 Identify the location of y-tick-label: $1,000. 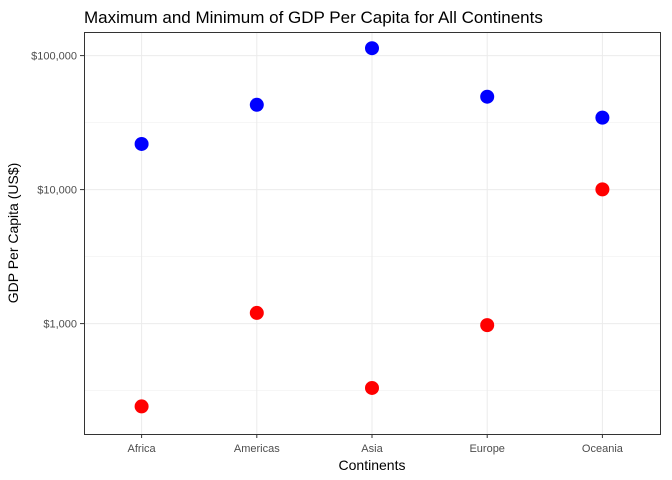
(60, 325).